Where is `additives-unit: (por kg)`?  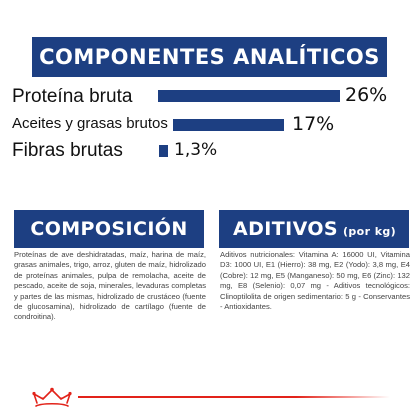
additives-unit: (por kg) is located at coordinates (369, 231).